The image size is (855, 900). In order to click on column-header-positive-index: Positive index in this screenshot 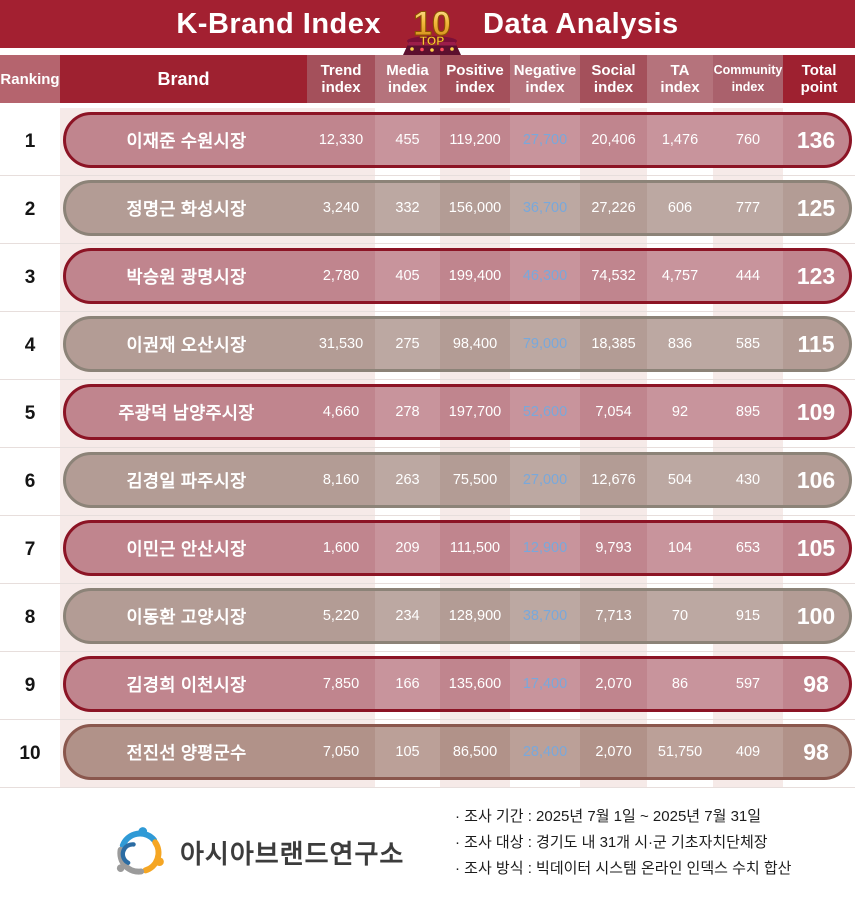, I will do `click(475, 79)`.